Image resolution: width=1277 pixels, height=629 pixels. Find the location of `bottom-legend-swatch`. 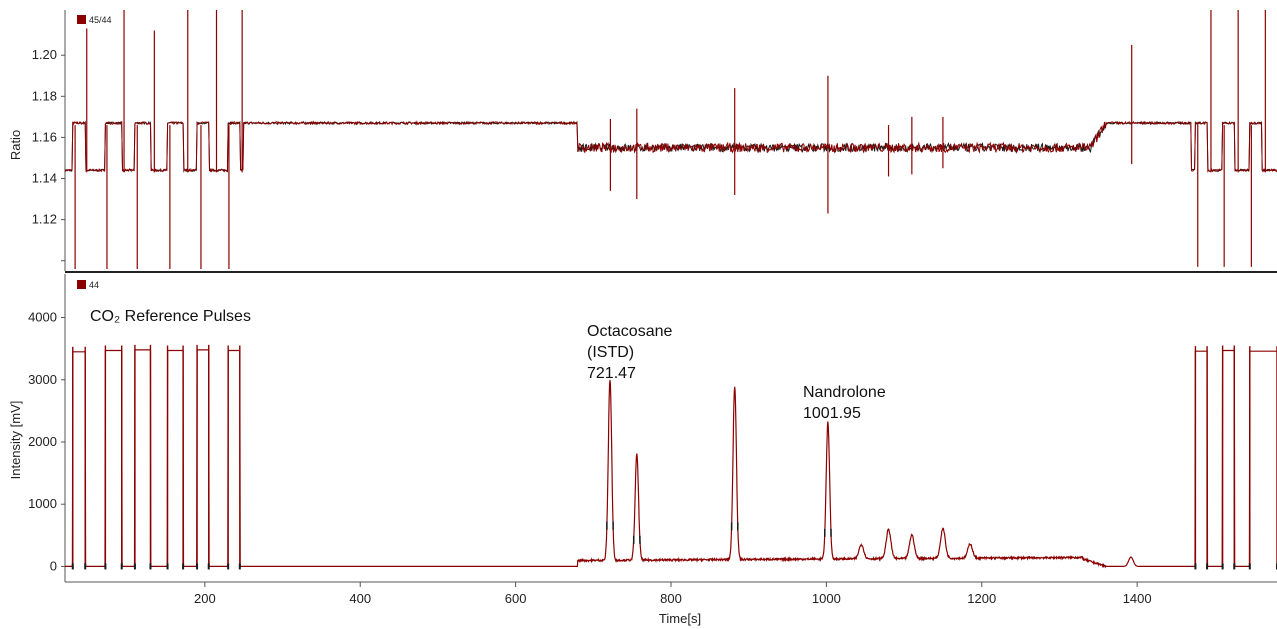

bottom-legend-swatch is located at coordinates (81, 284).